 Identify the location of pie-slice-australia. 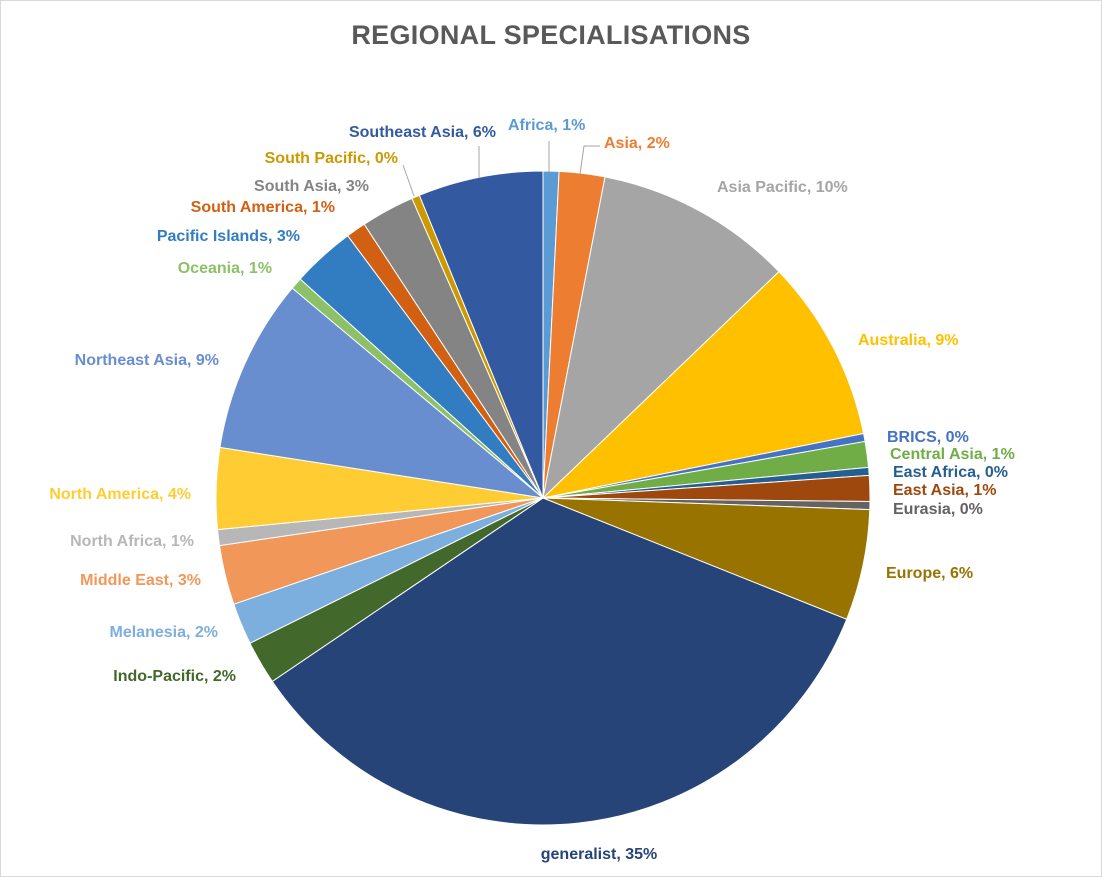
(703, 384).